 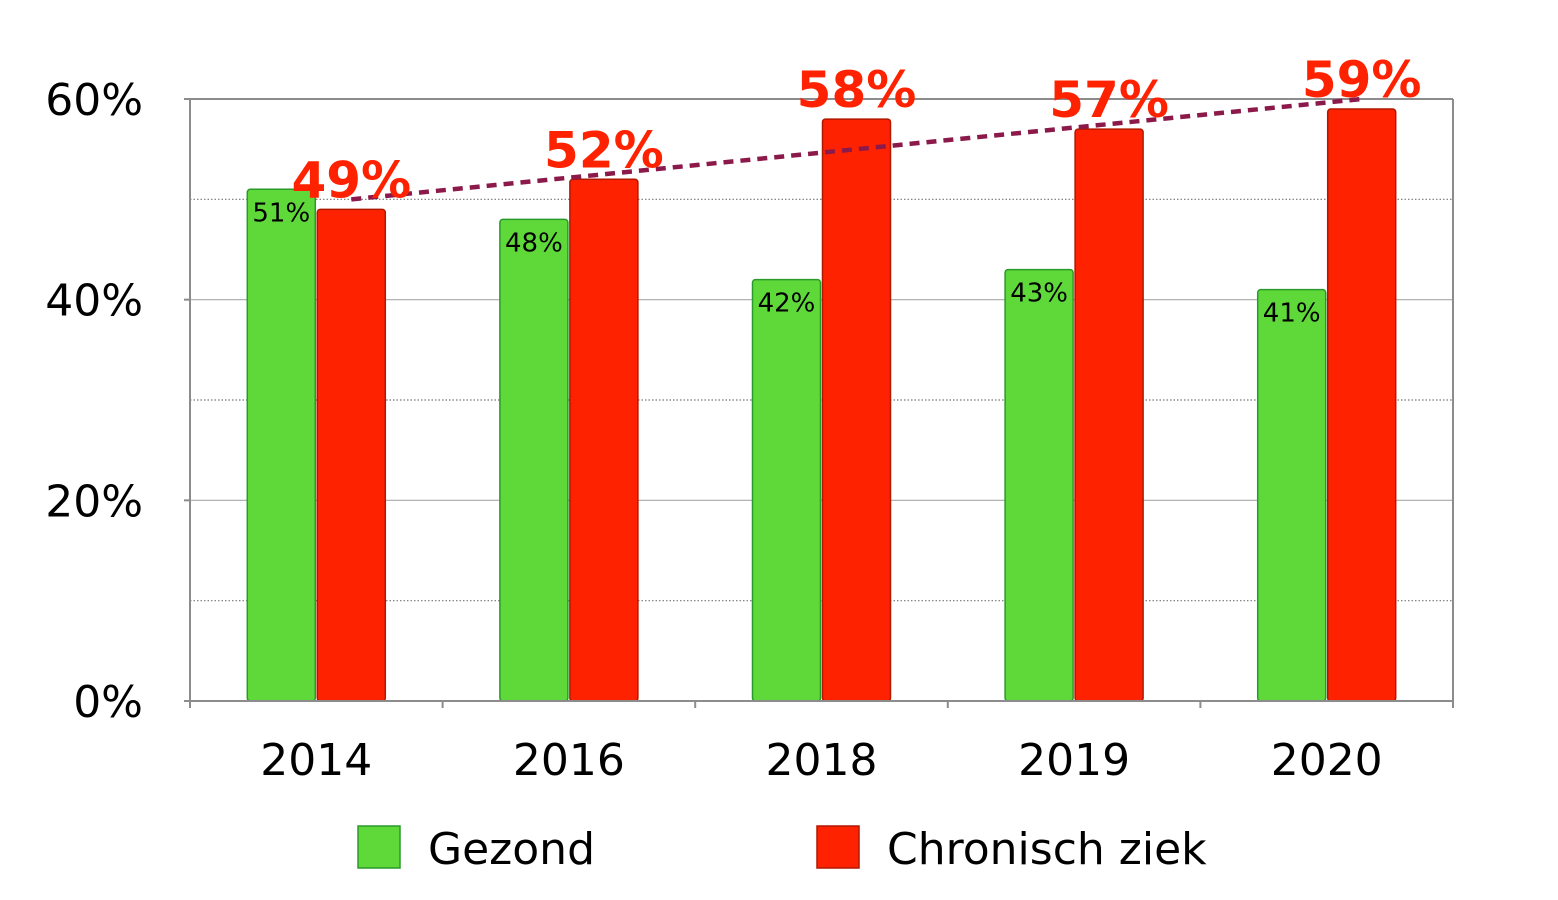 I want to click on y-tick-label: 40%, so click(x=94, y=301).